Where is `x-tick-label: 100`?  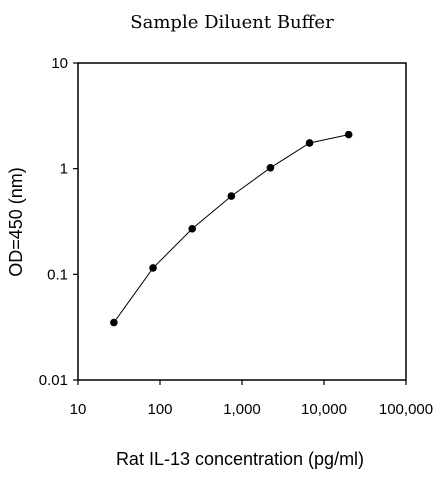
x-tick-label: 100 is located at coordinates (159, 409).